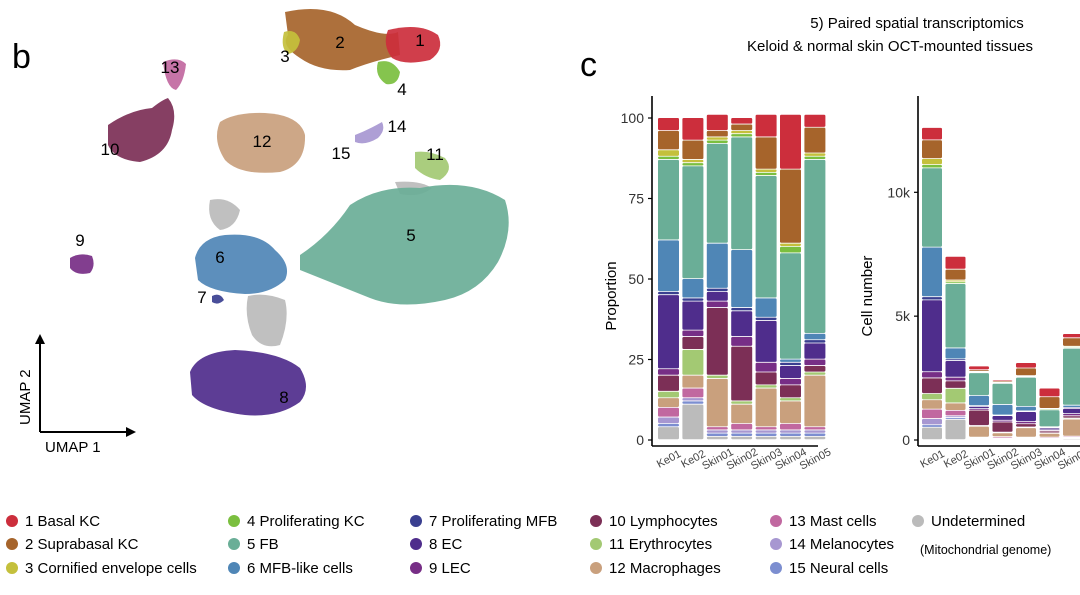  What do you see at coordinates (979, 418) in the screenshot?
I see `count-bar-Skin01-c10` at bounding box center [979, 418].